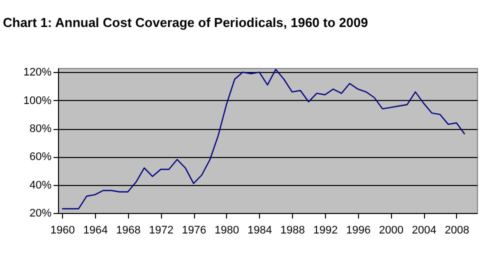 The image size is (491, 265). I want to click on x-tick-label: 1980, so click(227, 230).